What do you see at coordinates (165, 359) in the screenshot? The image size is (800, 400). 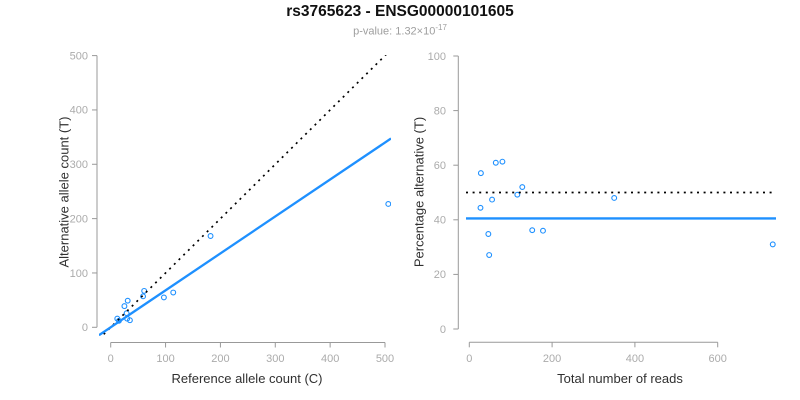 I see `x-tick-label: 100` at bounding box center [165, 359].